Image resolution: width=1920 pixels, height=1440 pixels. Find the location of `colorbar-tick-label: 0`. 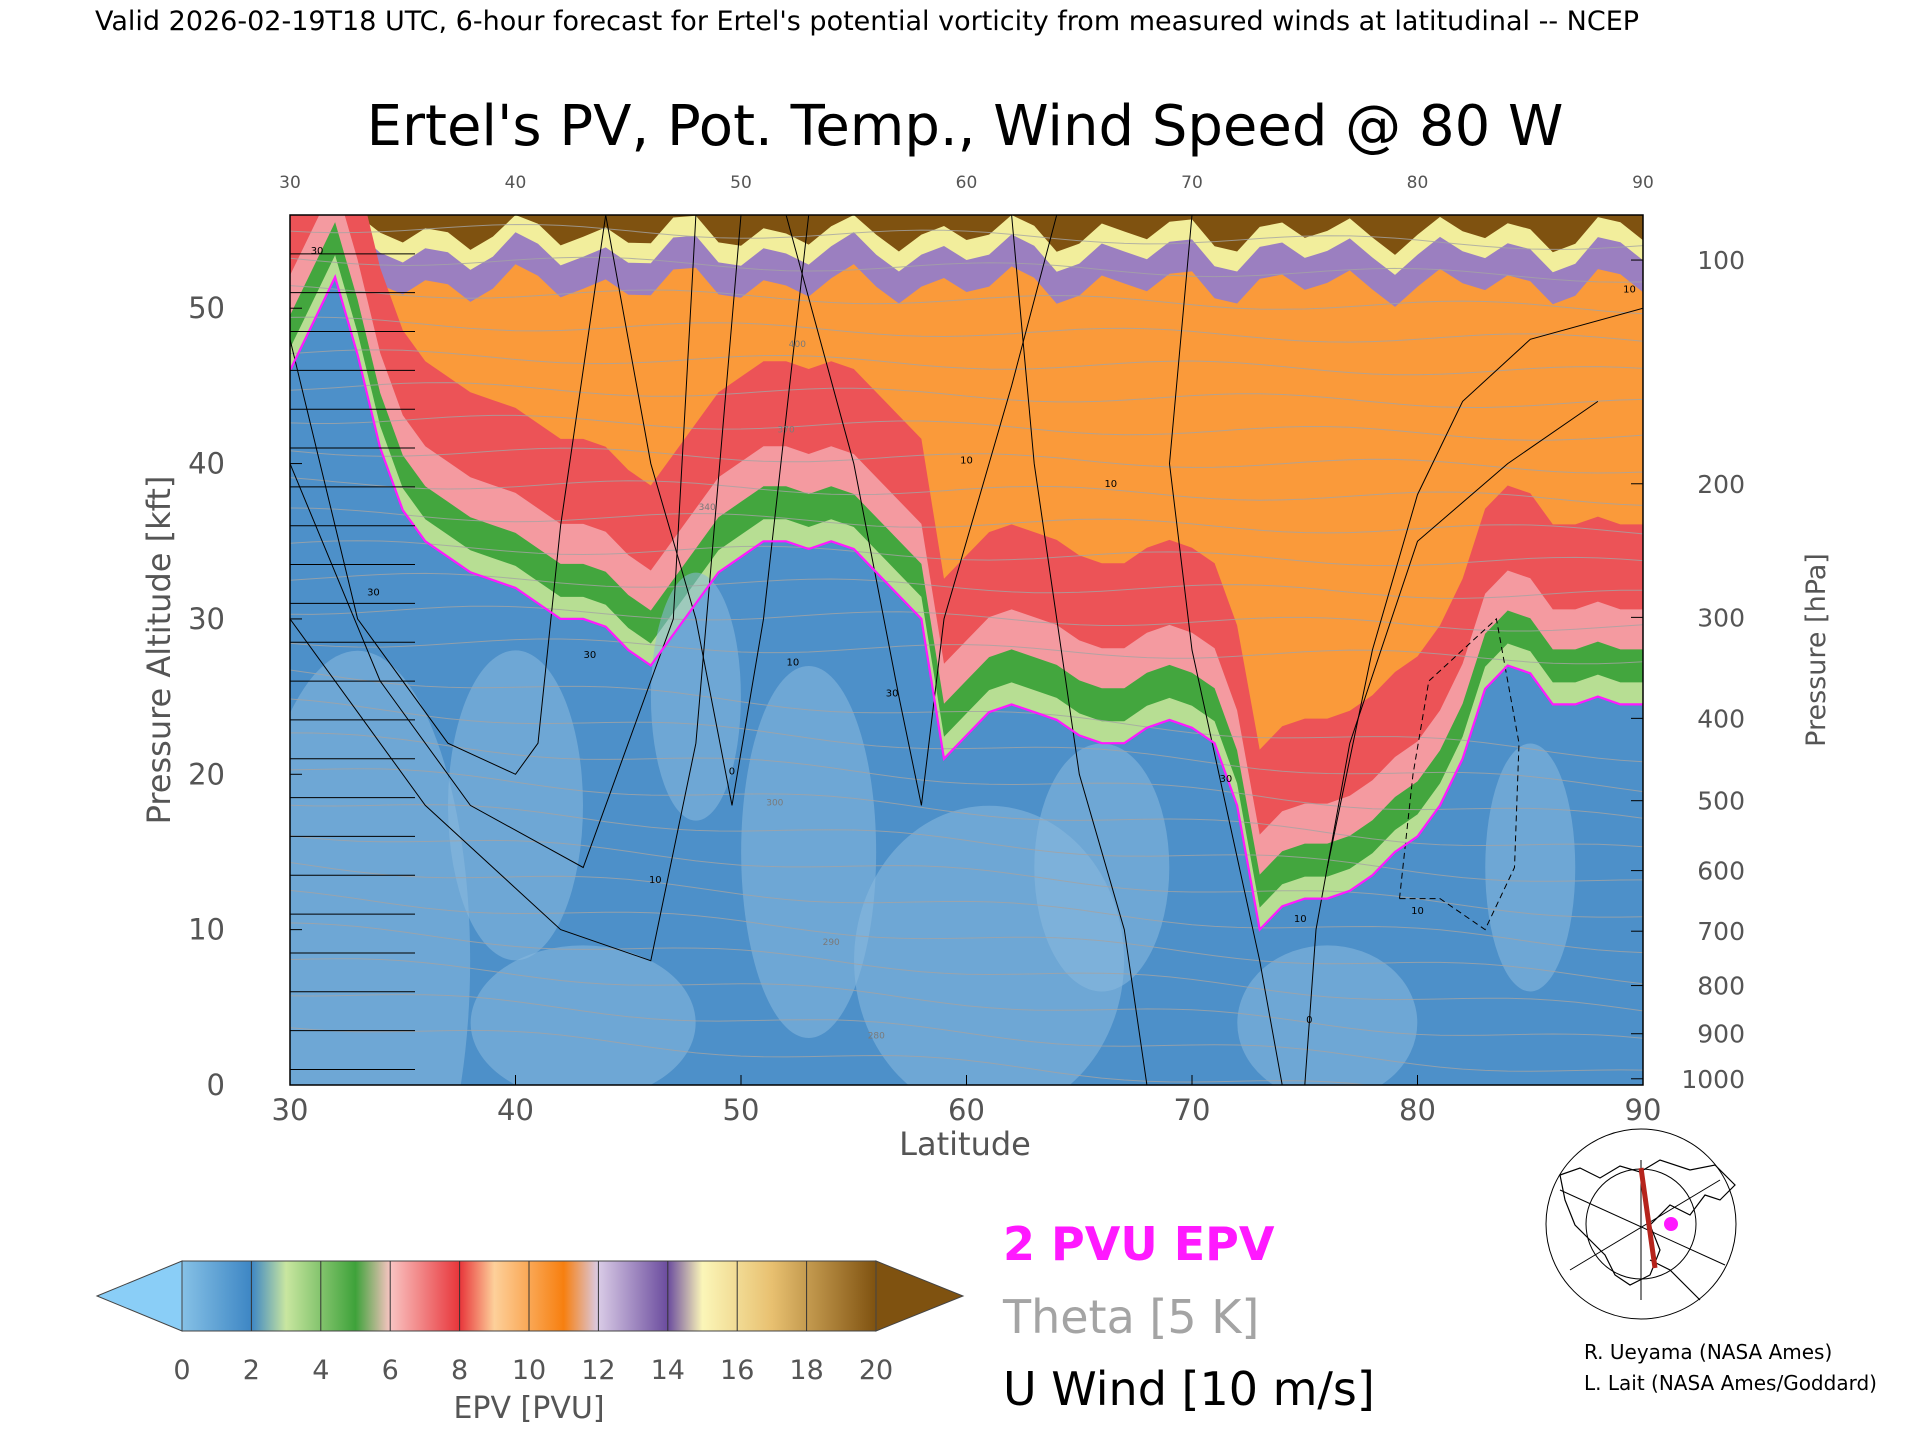

colorbar-tick-label: 0 is located at coordinates (181, 1370).